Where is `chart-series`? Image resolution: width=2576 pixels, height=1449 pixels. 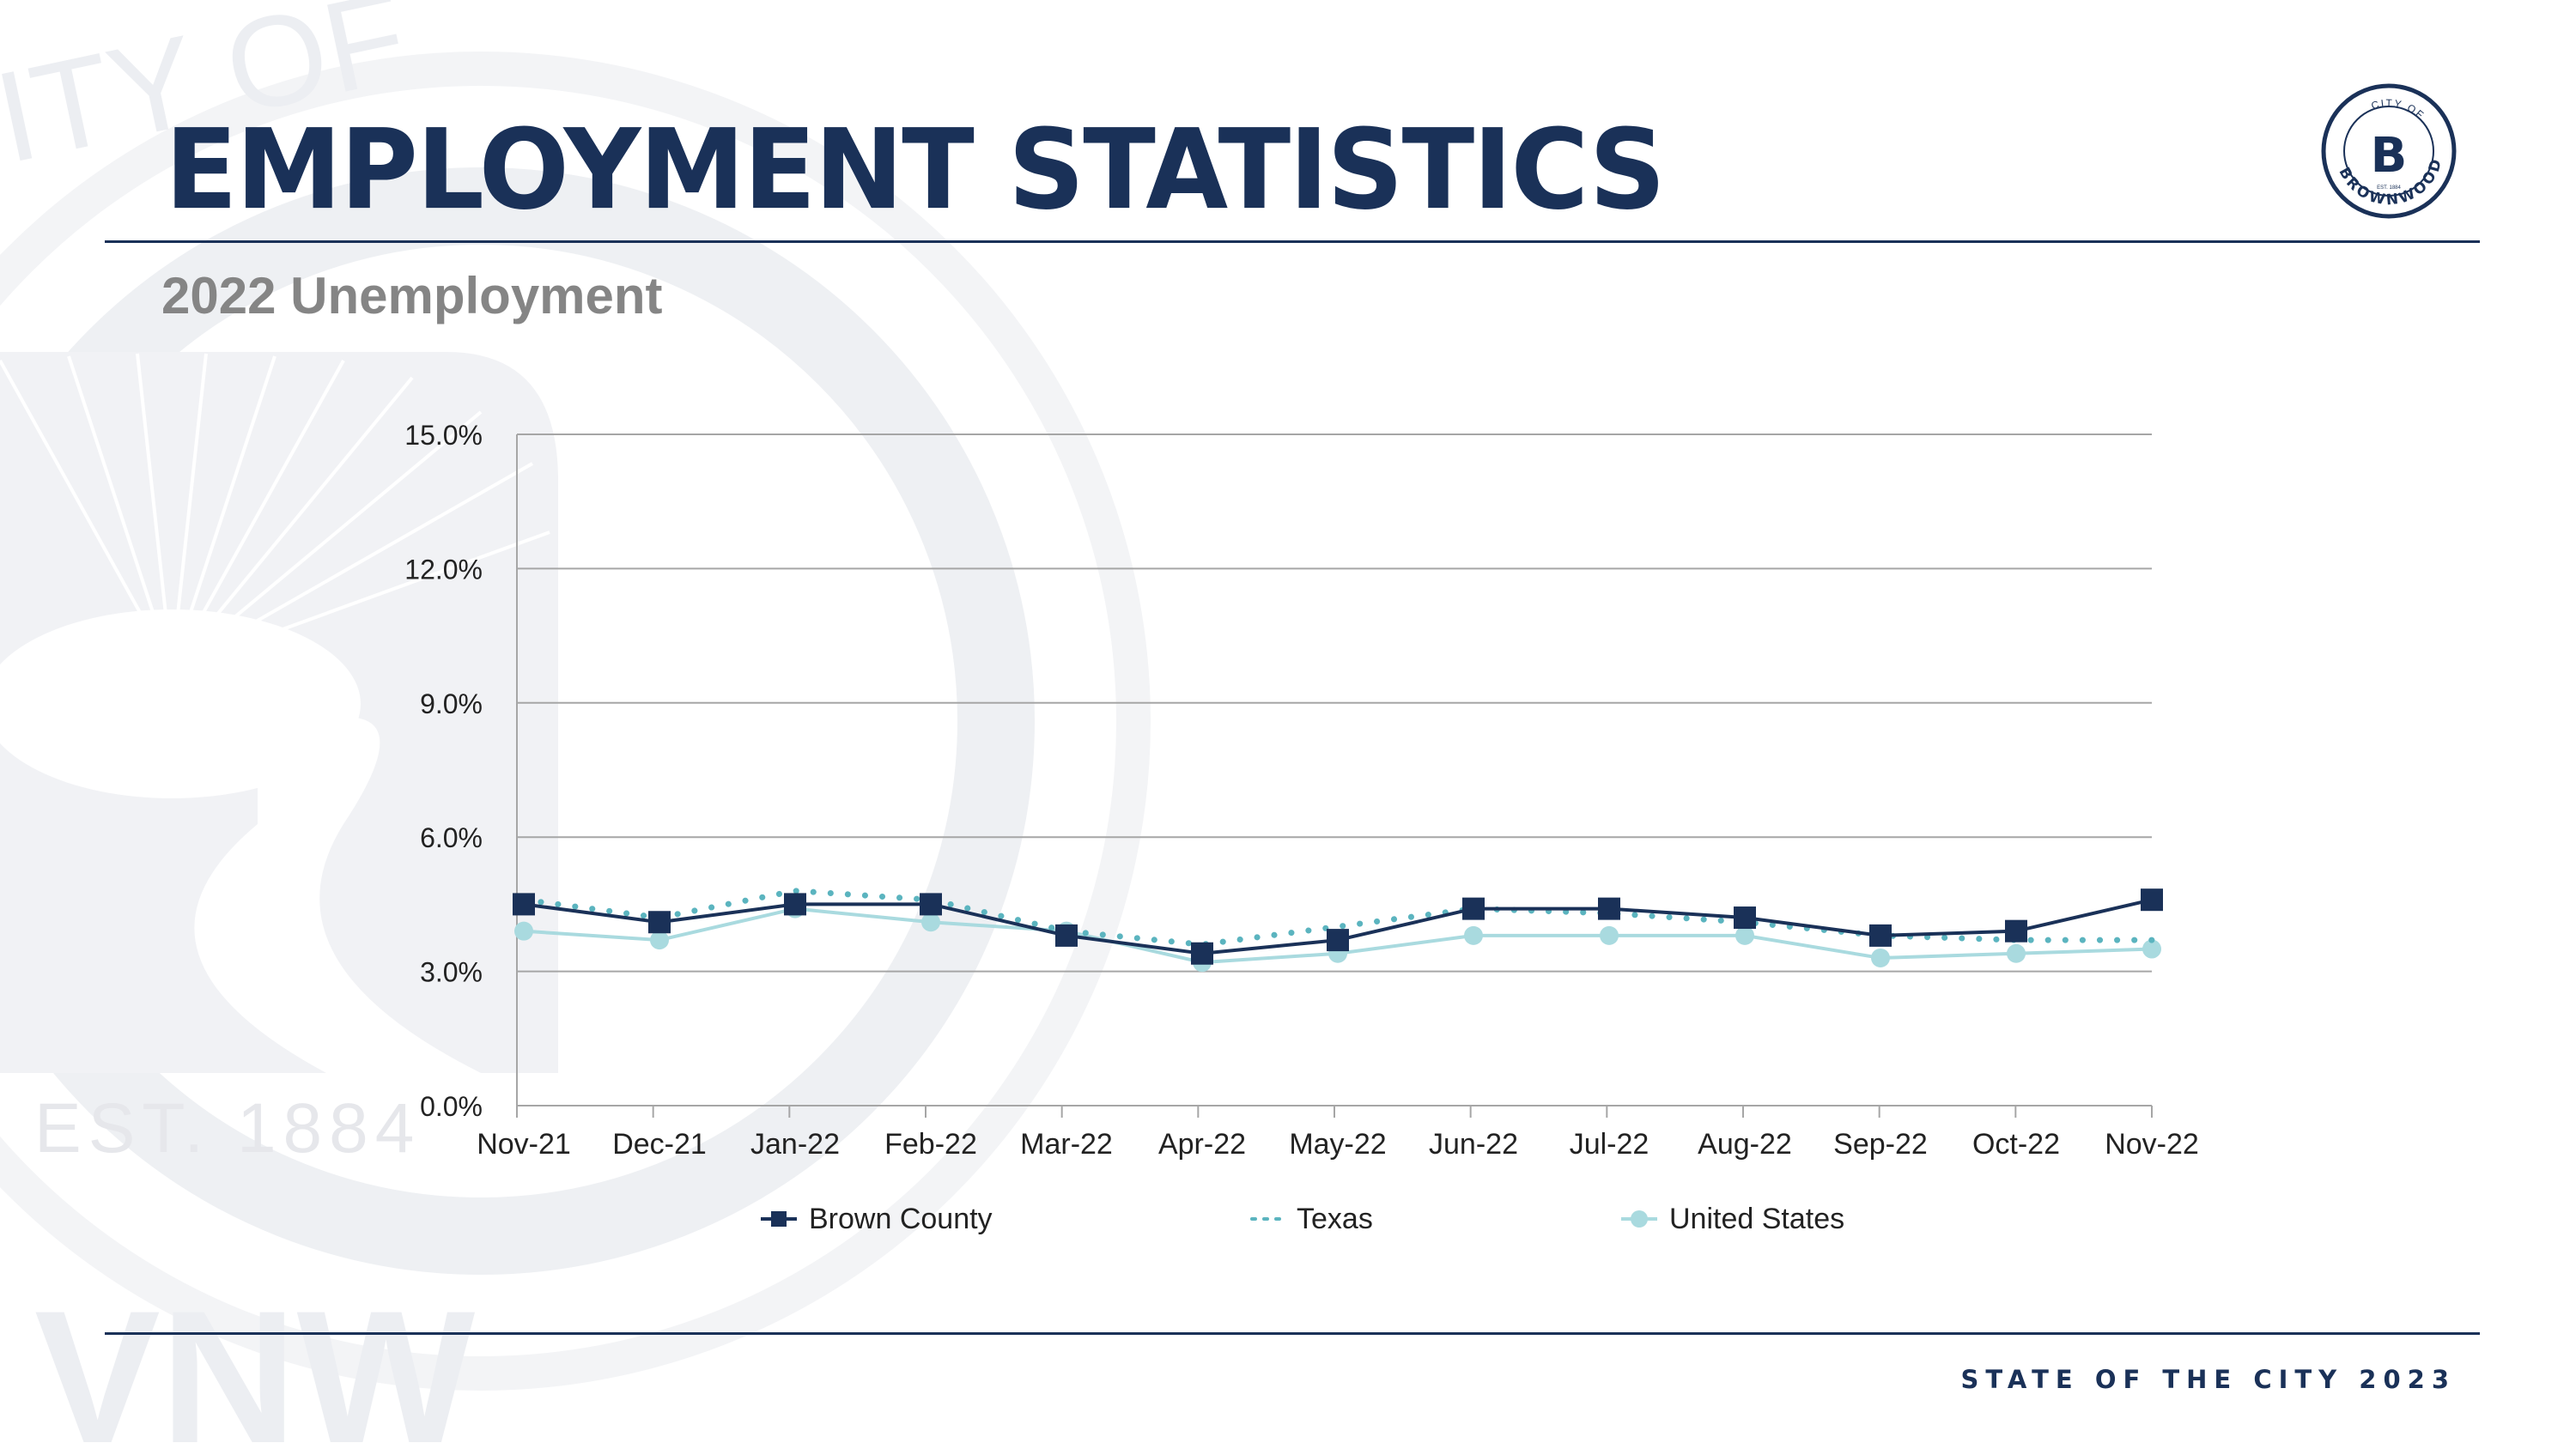
chart-series is located at coordinates (1338, 930).